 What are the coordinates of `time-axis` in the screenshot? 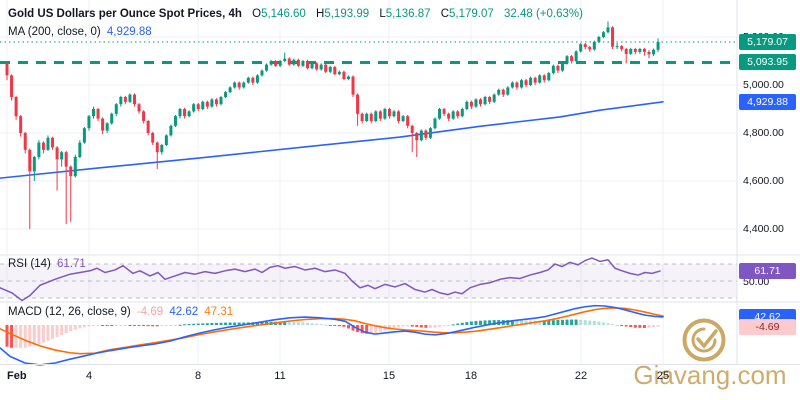 It's located at (400, 382).